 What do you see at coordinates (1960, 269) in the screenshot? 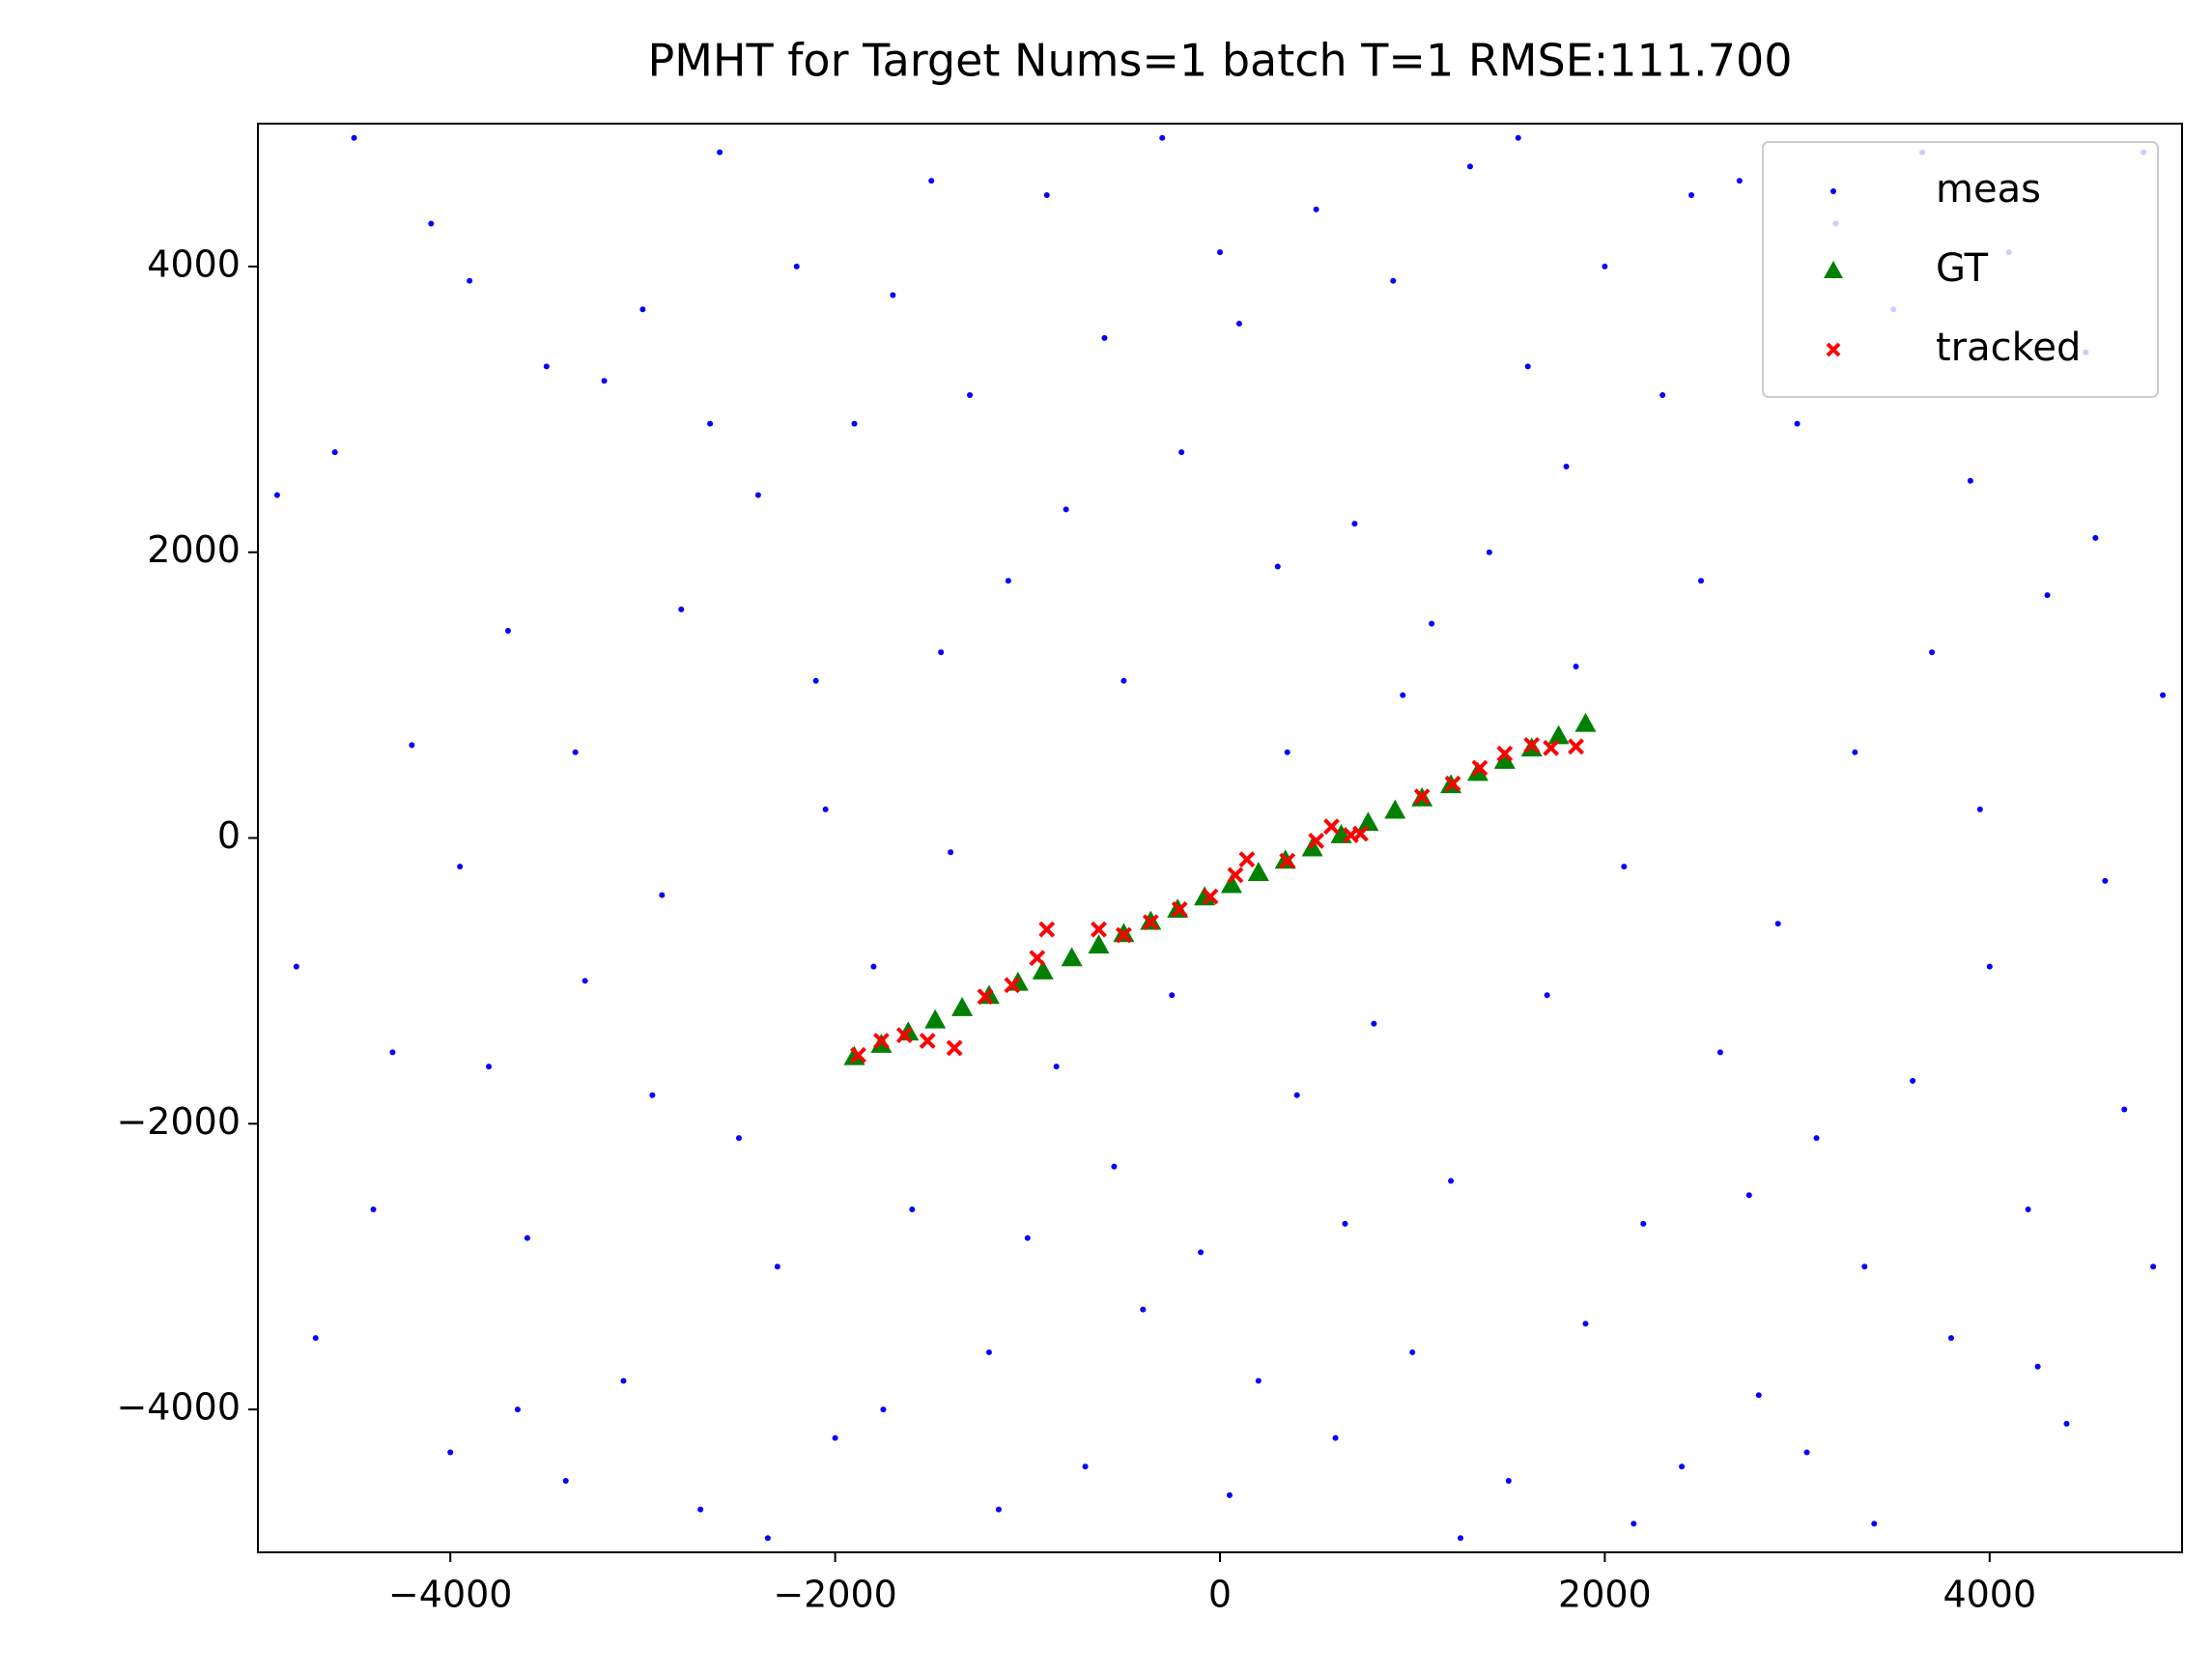
I see `legend-box` at bounding box center [1960, 269].